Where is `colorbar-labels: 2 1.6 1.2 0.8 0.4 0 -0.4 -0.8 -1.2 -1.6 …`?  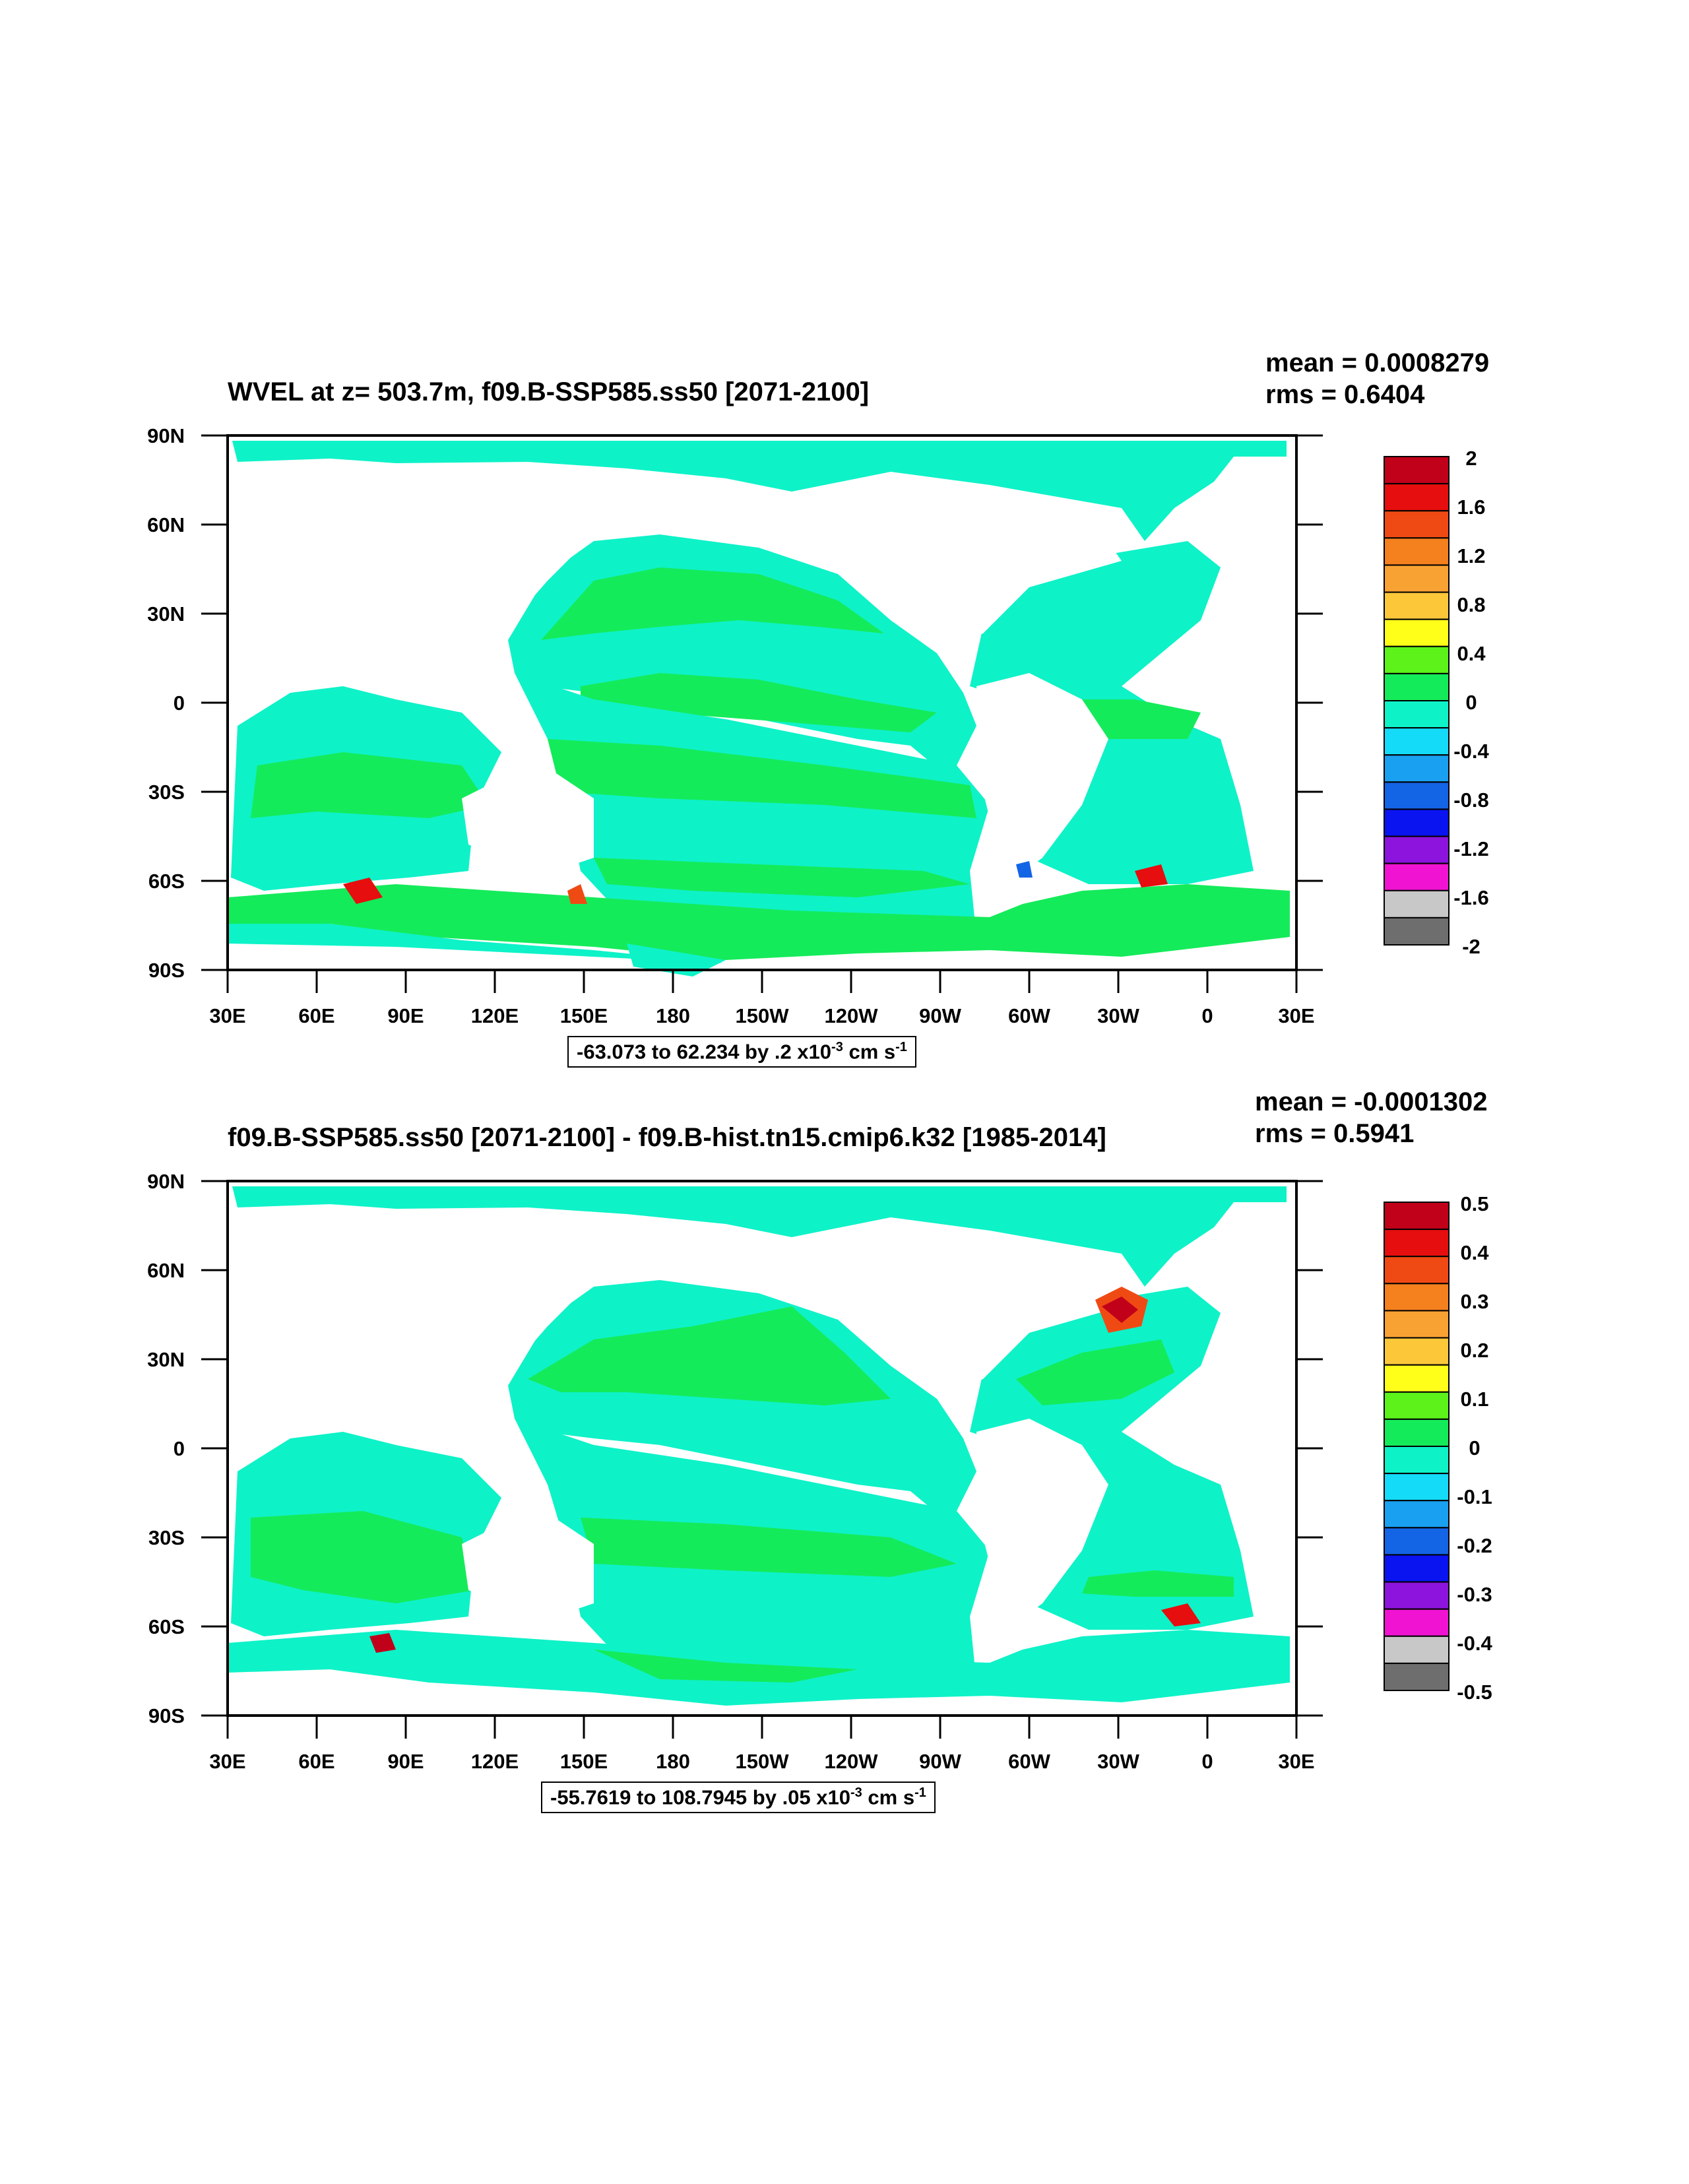 colorbar-labels: 2 1.6 1.2 0.8 0.4 0 -0.4 -0.8 -1.2 -1.6 … is located at coordinates (1471, 702).